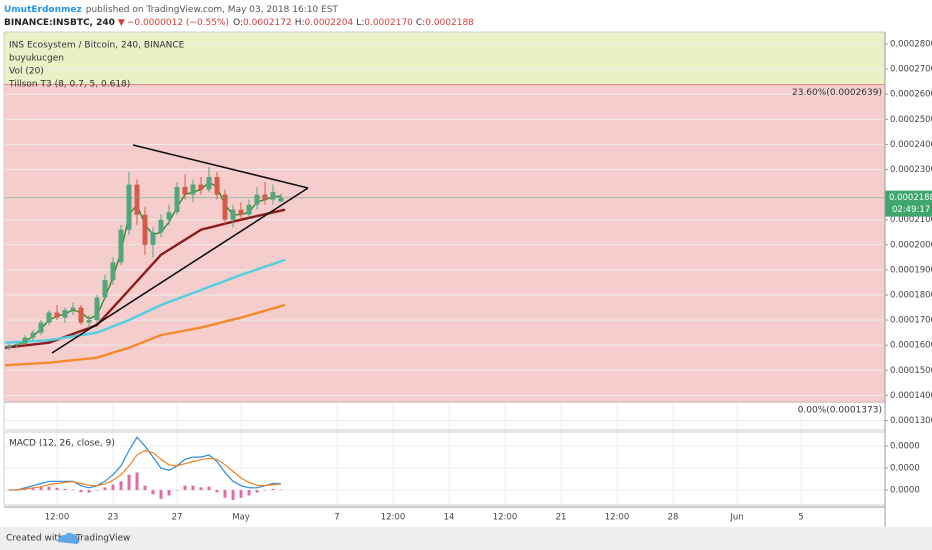 The width and height of the screenshot is (932, 550). Describe the element at coordinates (911, 210) in the screenshot. I see `countdown: 02:49:17` at that location.